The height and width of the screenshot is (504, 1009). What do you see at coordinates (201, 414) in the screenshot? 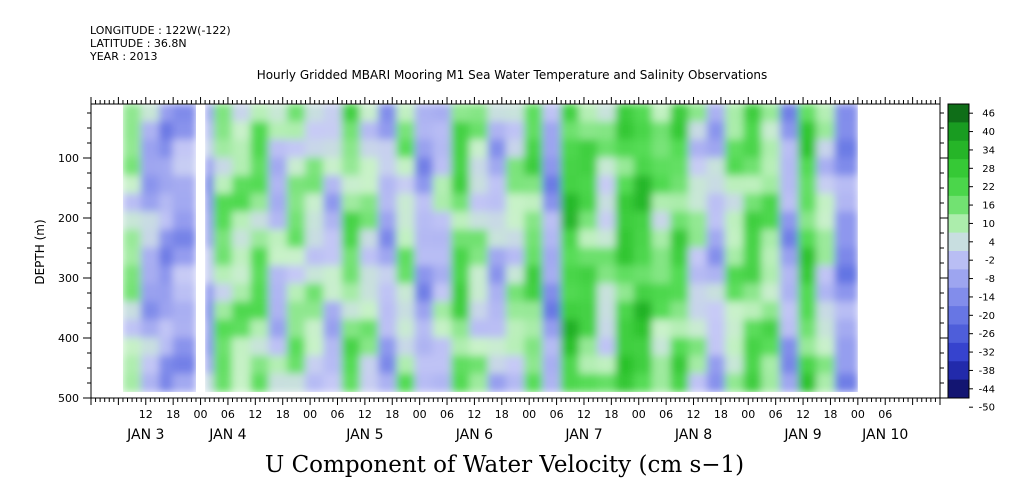
I see `x-tick-label: 00` at bounding box center [201, 414].